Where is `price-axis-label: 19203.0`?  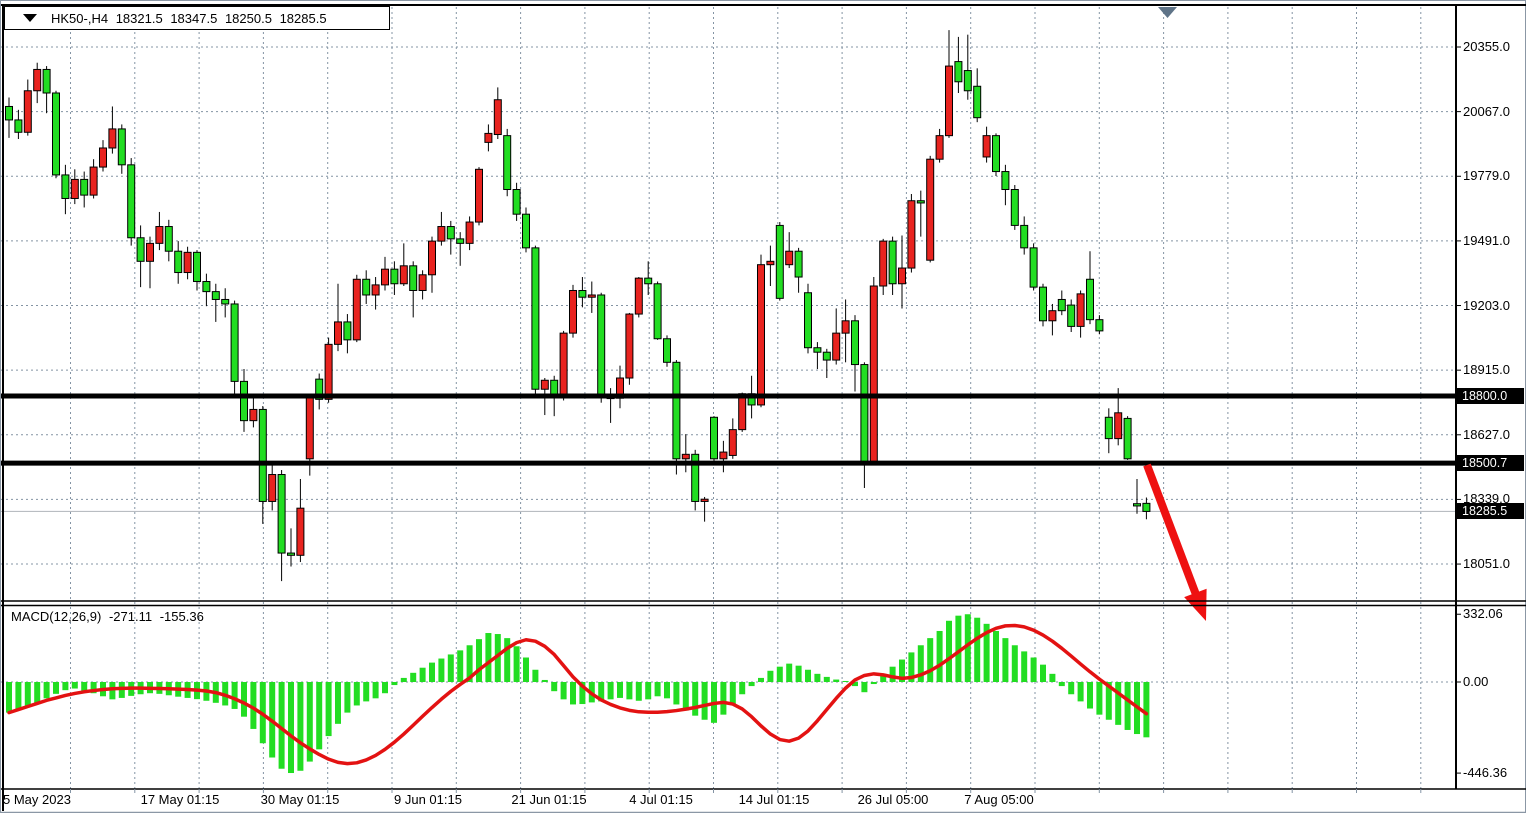 price-axis-label: 19203.0 is located at coordinates (1486, 305).